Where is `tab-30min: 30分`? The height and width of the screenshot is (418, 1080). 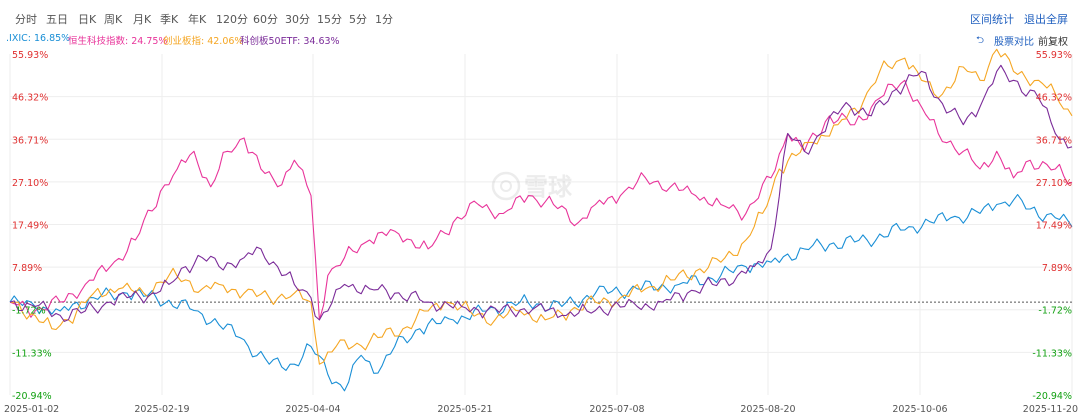 tab-30min: 30分 is located at coordinates (297, 19).